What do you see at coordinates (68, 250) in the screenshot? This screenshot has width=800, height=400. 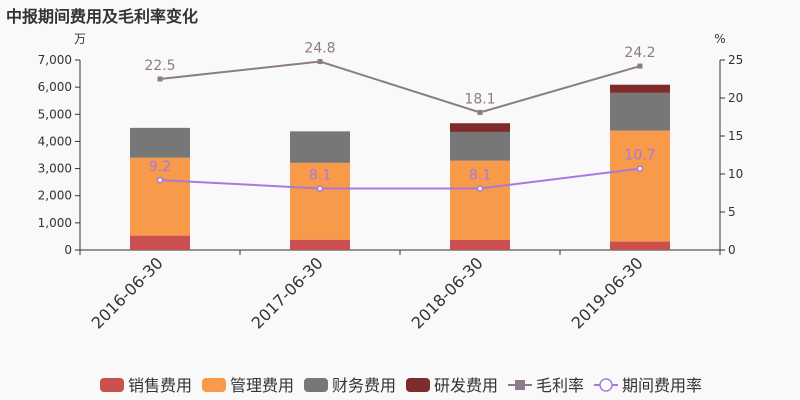 I see `left-tick-label: 0` at bounding box center [68, 250].